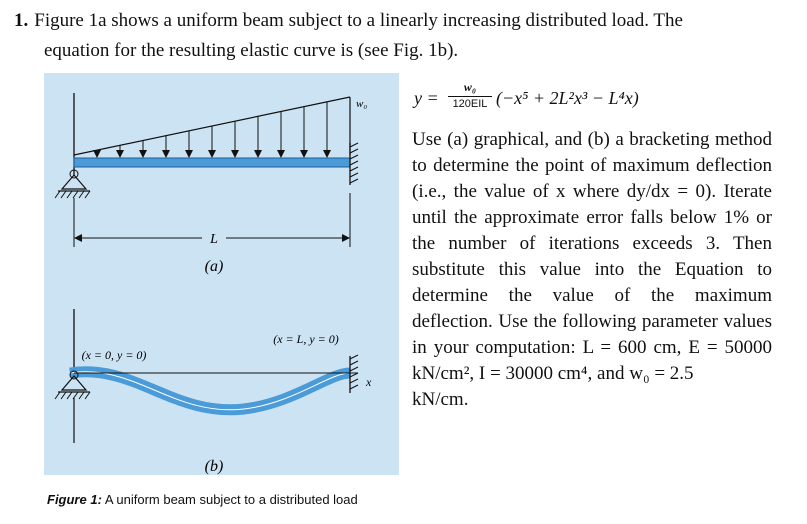 The image size is (807, 524). What do you see at coordinates (567, 98) in the screenshot?
I see `equation-rhs: (−x⁵ + 2L²x³ − L⁴x)` at bounding box center [567, 98].